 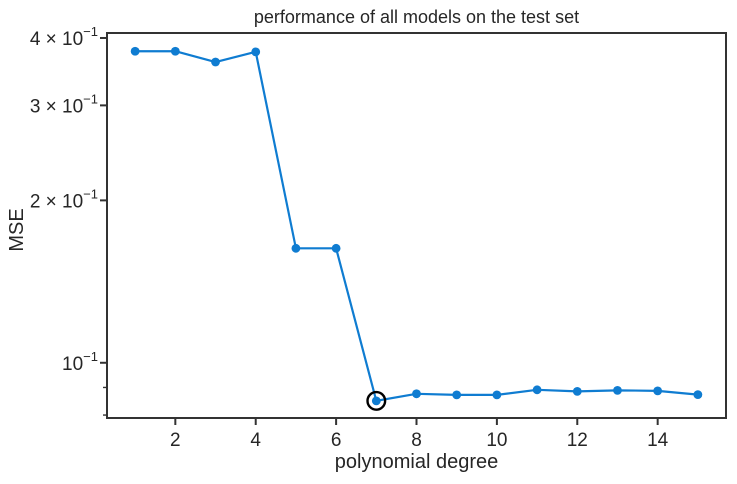 I want to click on x-axis-label: polynomial degree, so click(x=416, y=462).